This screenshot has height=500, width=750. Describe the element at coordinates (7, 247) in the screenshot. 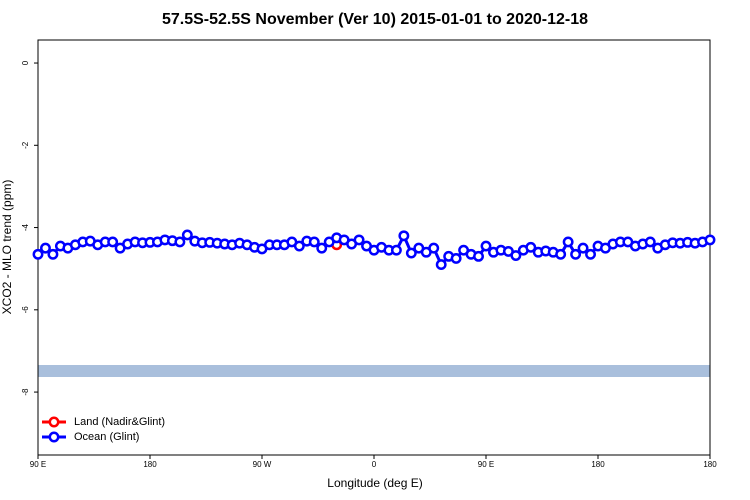

I see `y-axis-label: XCO2 - MLO trend (ppm)` at that location.